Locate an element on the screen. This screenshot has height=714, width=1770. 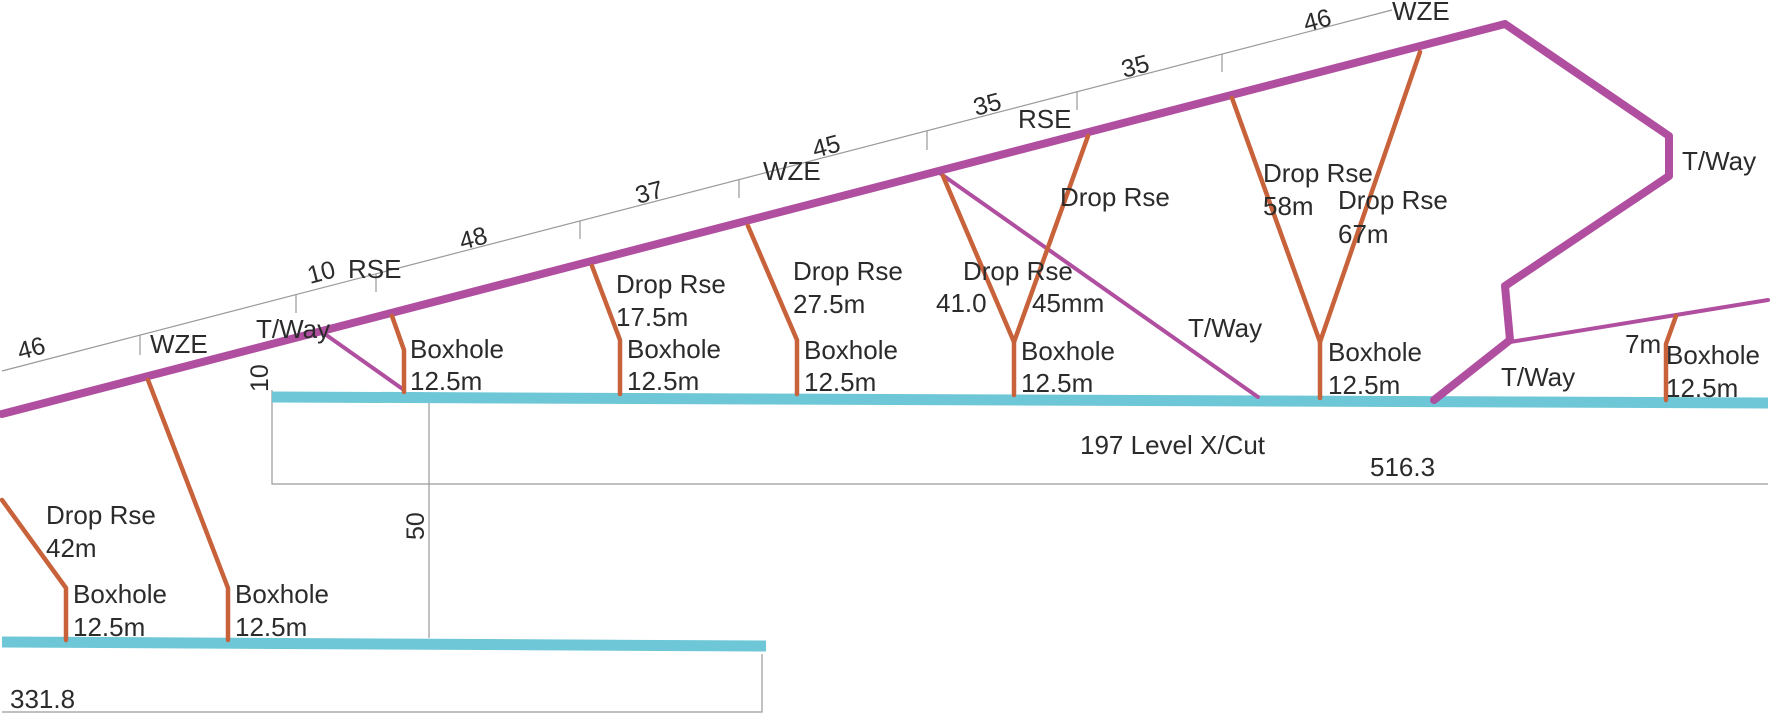
tway-label-right-top: T/Way is located at coordinates (1719, 161).